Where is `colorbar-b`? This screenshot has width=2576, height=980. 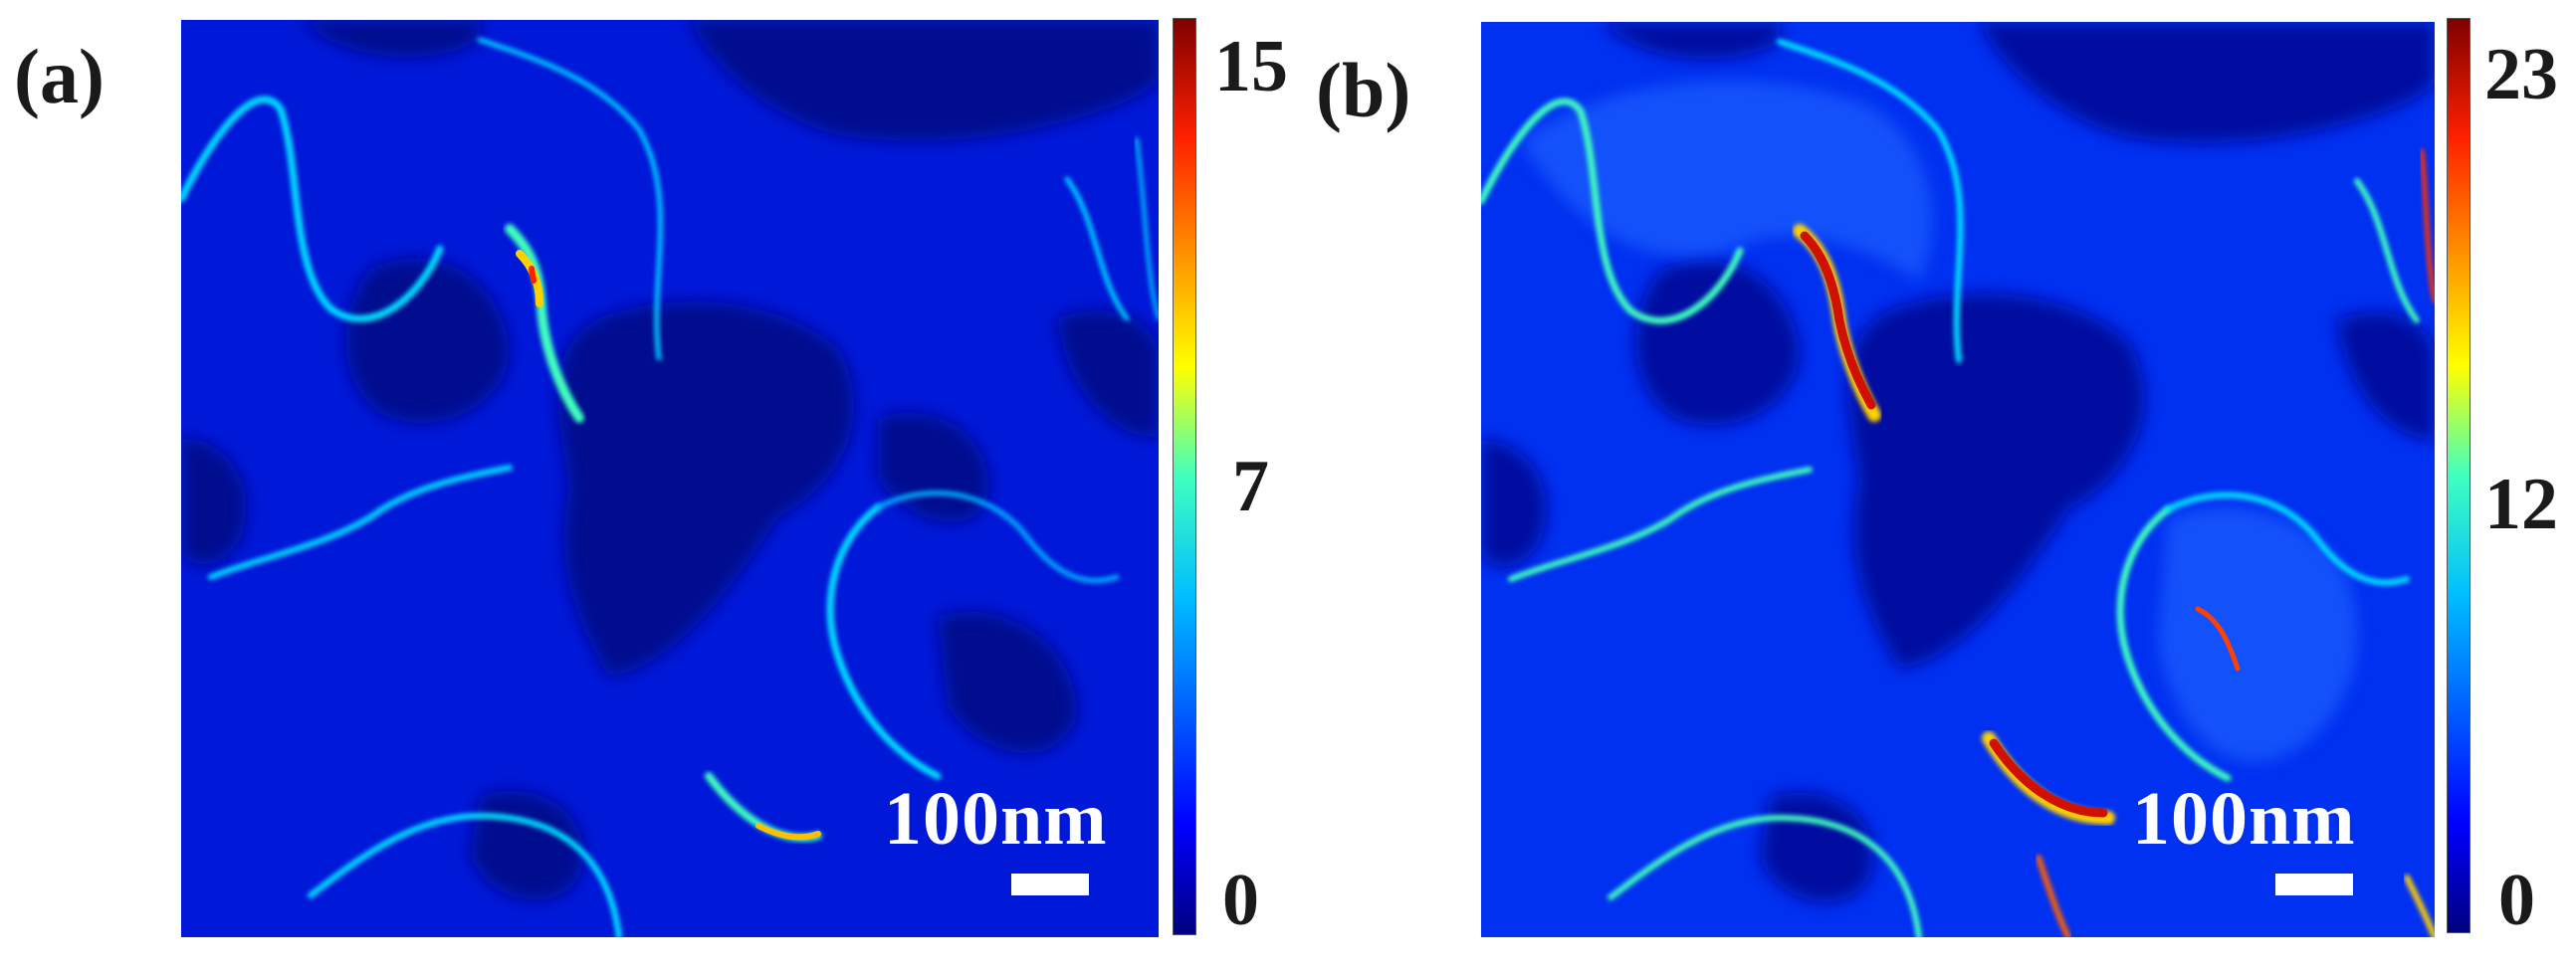
colorbar-b is located at coordinates (2458, 475).